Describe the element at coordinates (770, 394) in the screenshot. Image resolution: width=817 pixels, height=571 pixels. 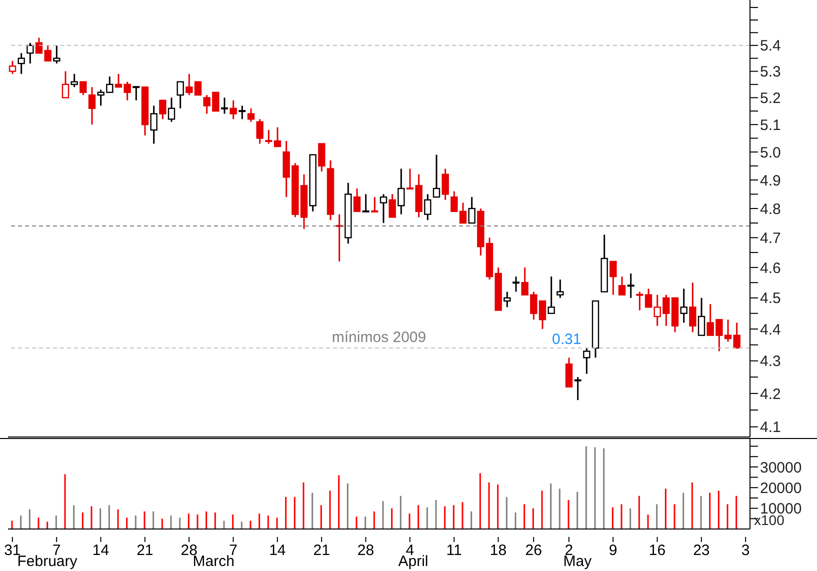
I see `y-tick-label: 4.2` at that location.